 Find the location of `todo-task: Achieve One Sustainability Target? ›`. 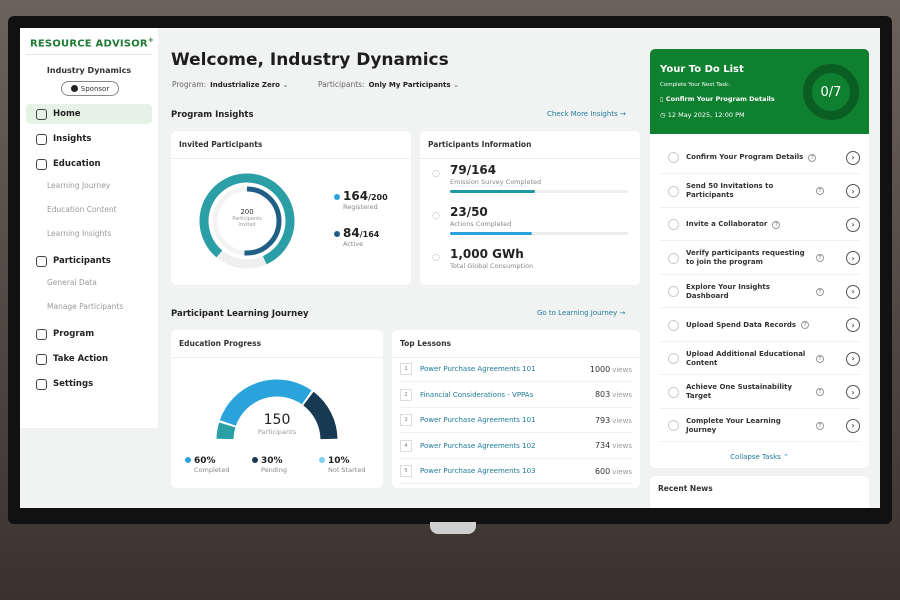

todo-task: Achieve One Sustainability Target? › is located at coordinates (760, 393).